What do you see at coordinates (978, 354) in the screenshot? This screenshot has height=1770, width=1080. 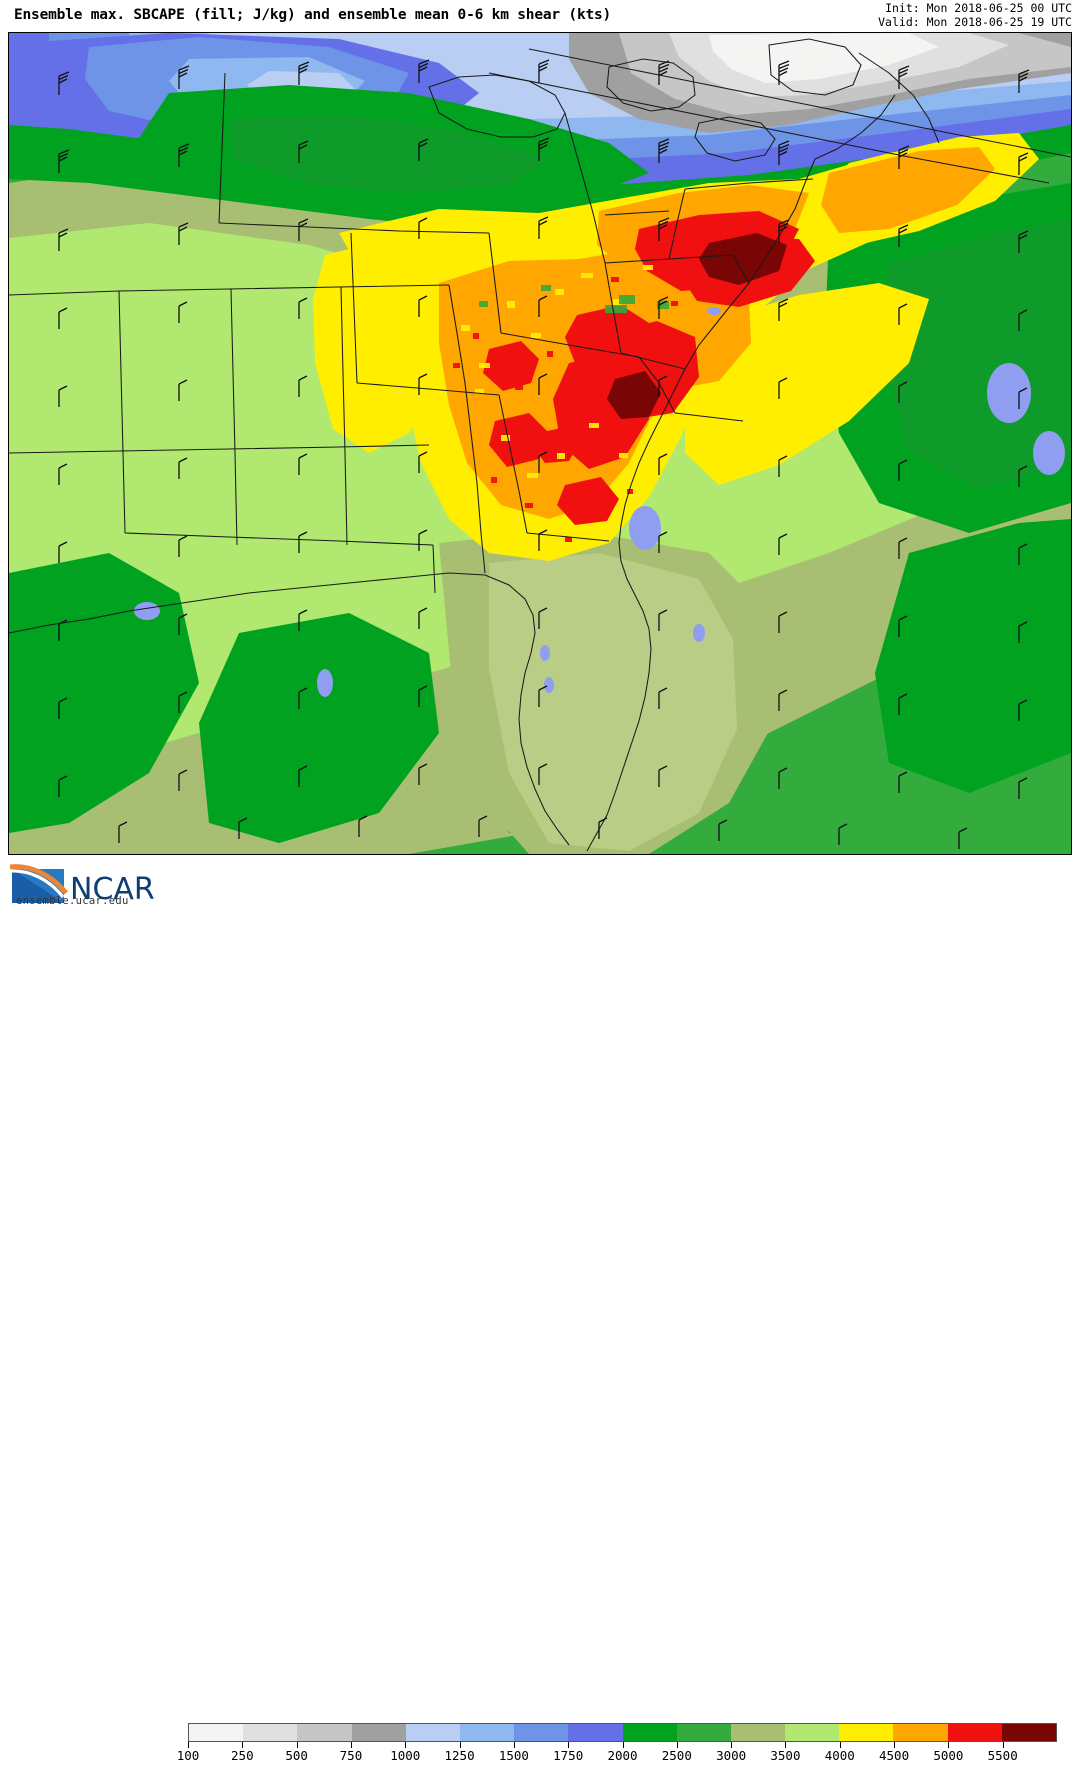 I see `fill-atlantic-green2` at bounding box center [978, 354].